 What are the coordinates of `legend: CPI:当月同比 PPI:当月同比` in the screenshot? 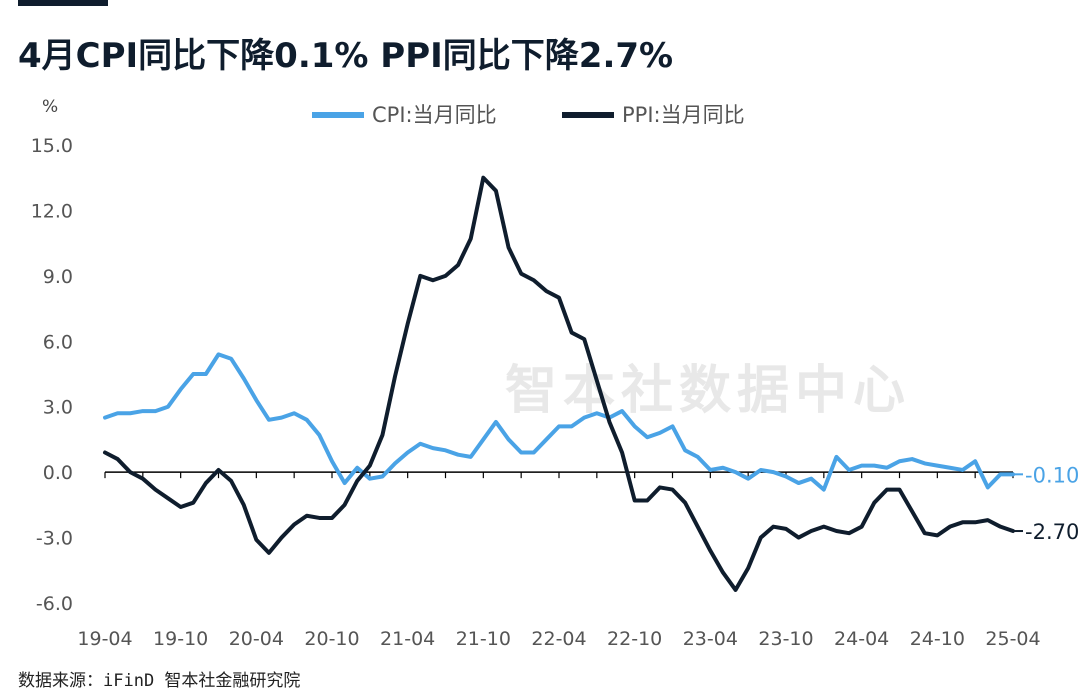 It's located at (528, 115).